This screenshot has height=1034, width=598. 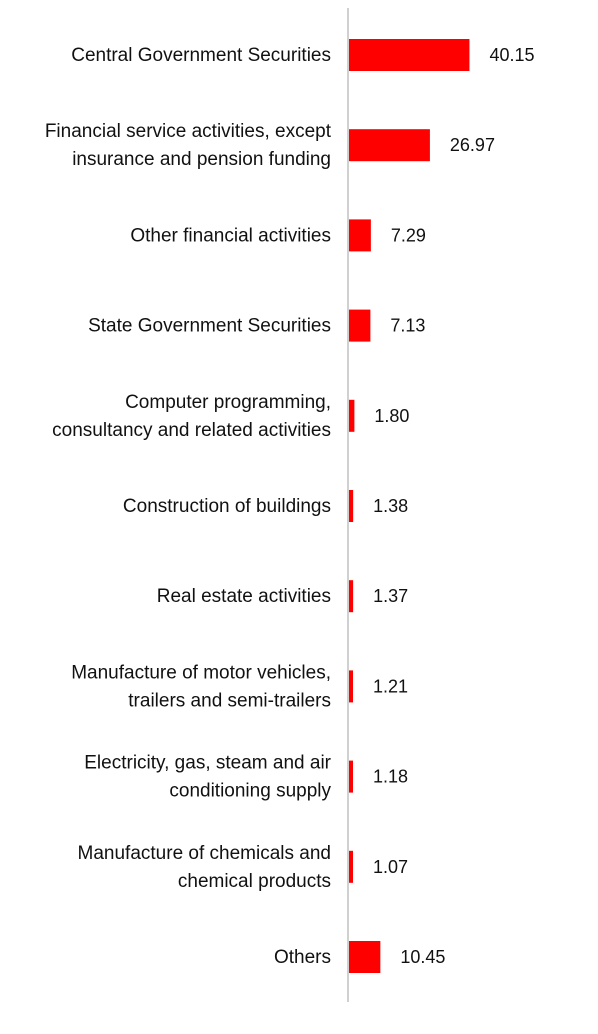 I want to click on category-label: State Government Securities, so click(x=209, y=326).